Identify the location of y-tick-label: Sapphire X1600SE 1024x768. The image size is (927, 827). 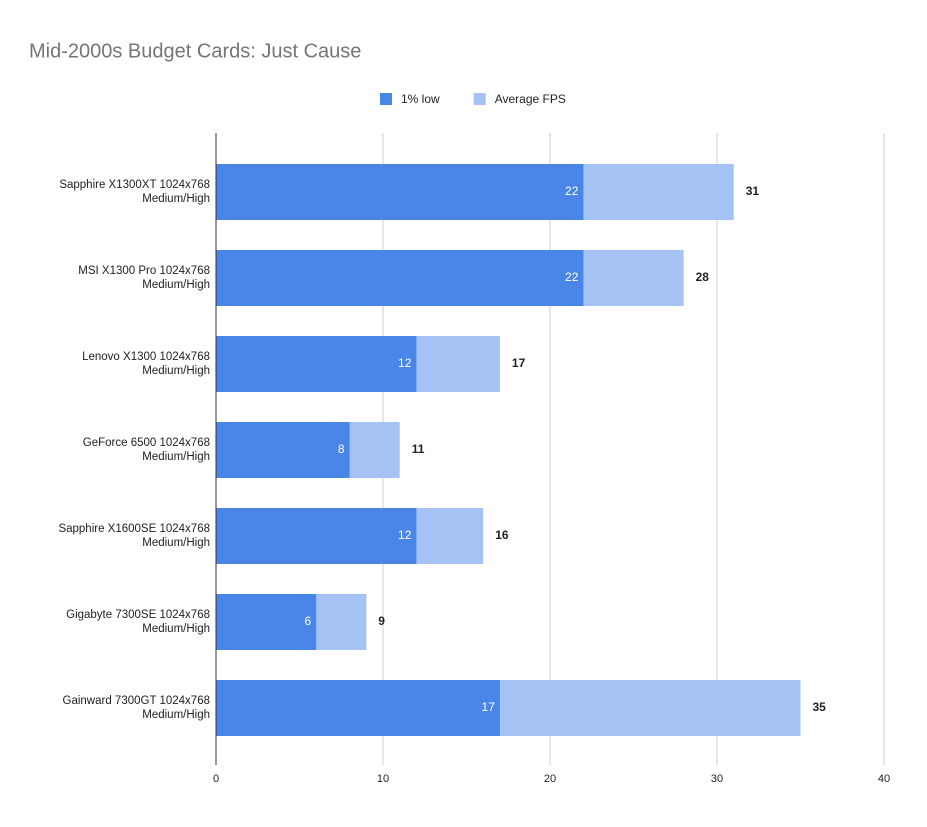
(134, 529).